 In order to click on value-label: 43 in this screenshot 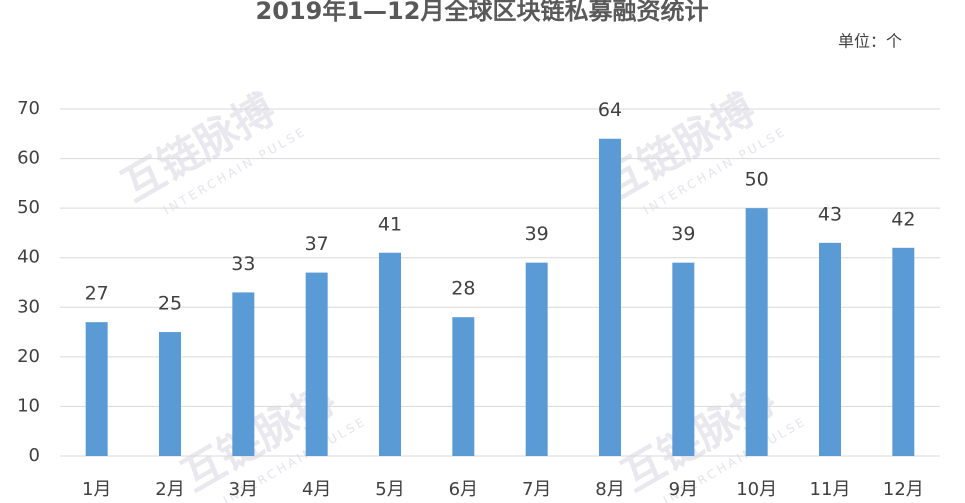, I will do `click(830, 214)`.